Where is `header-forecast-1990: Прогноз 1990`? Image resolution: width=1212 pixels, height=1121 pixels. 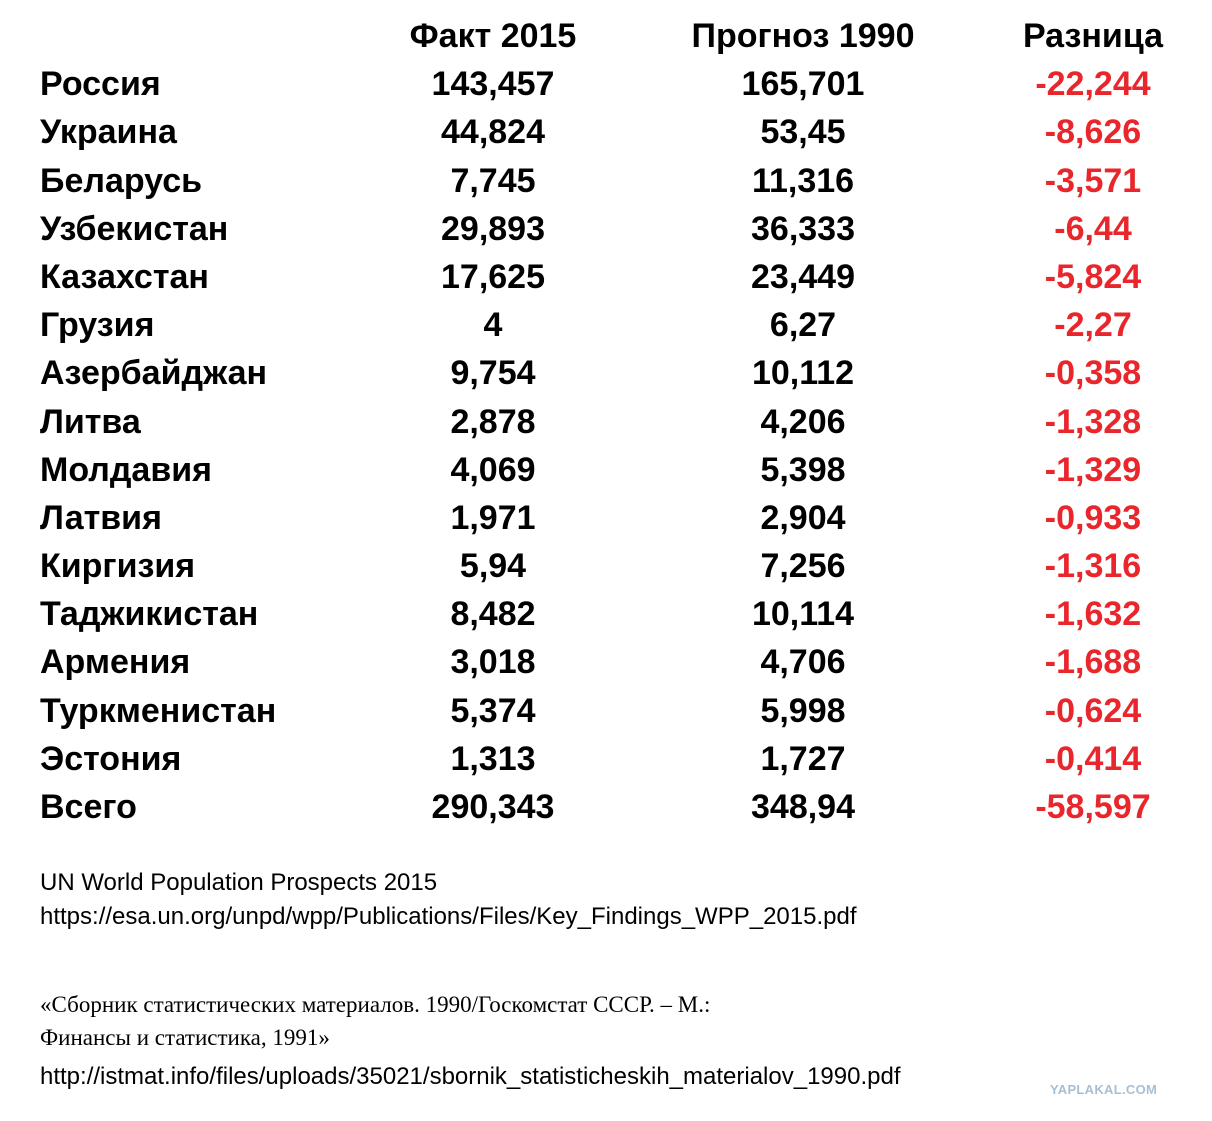
header-forecast-1990: Прогноз 1990 is located at coordinates (803, 36).